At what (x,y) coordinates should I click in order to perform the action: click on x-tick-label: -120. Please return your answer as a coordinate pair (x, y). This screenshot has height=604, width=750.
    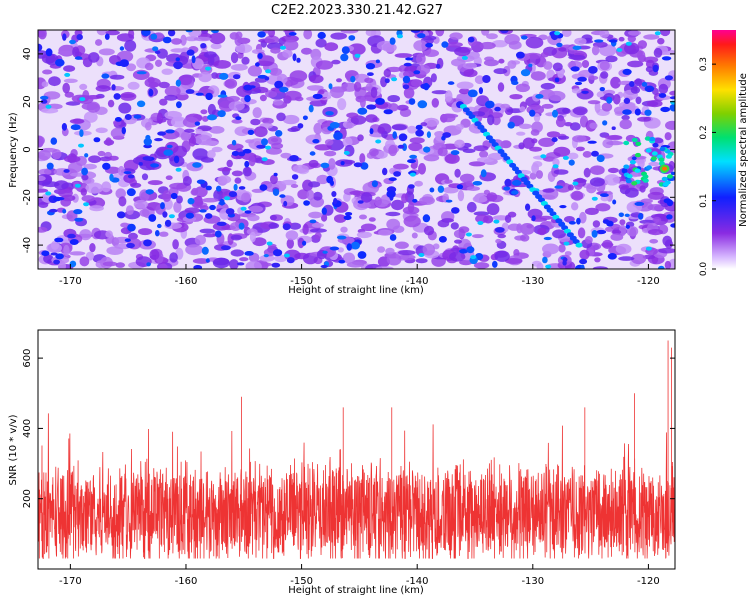
    Looking at the image, I should click on (648, 581).